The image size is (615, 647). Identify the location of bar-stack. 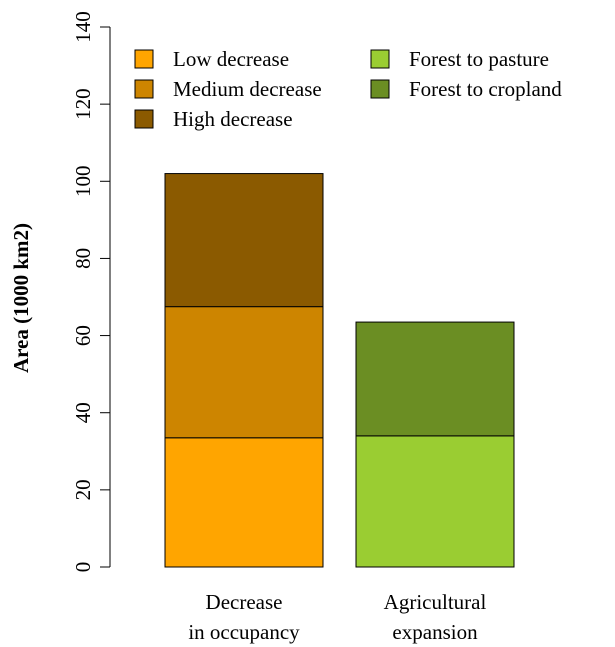
(435, 444).